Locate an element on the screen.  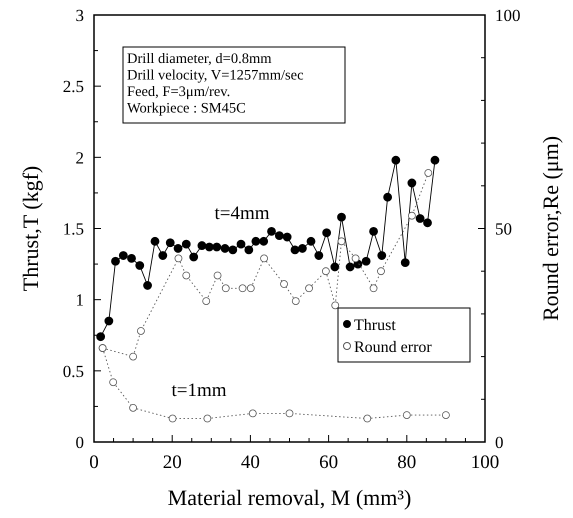
x-axis-title: Material removal, M (mm³) is located at coordinates (290, 497).